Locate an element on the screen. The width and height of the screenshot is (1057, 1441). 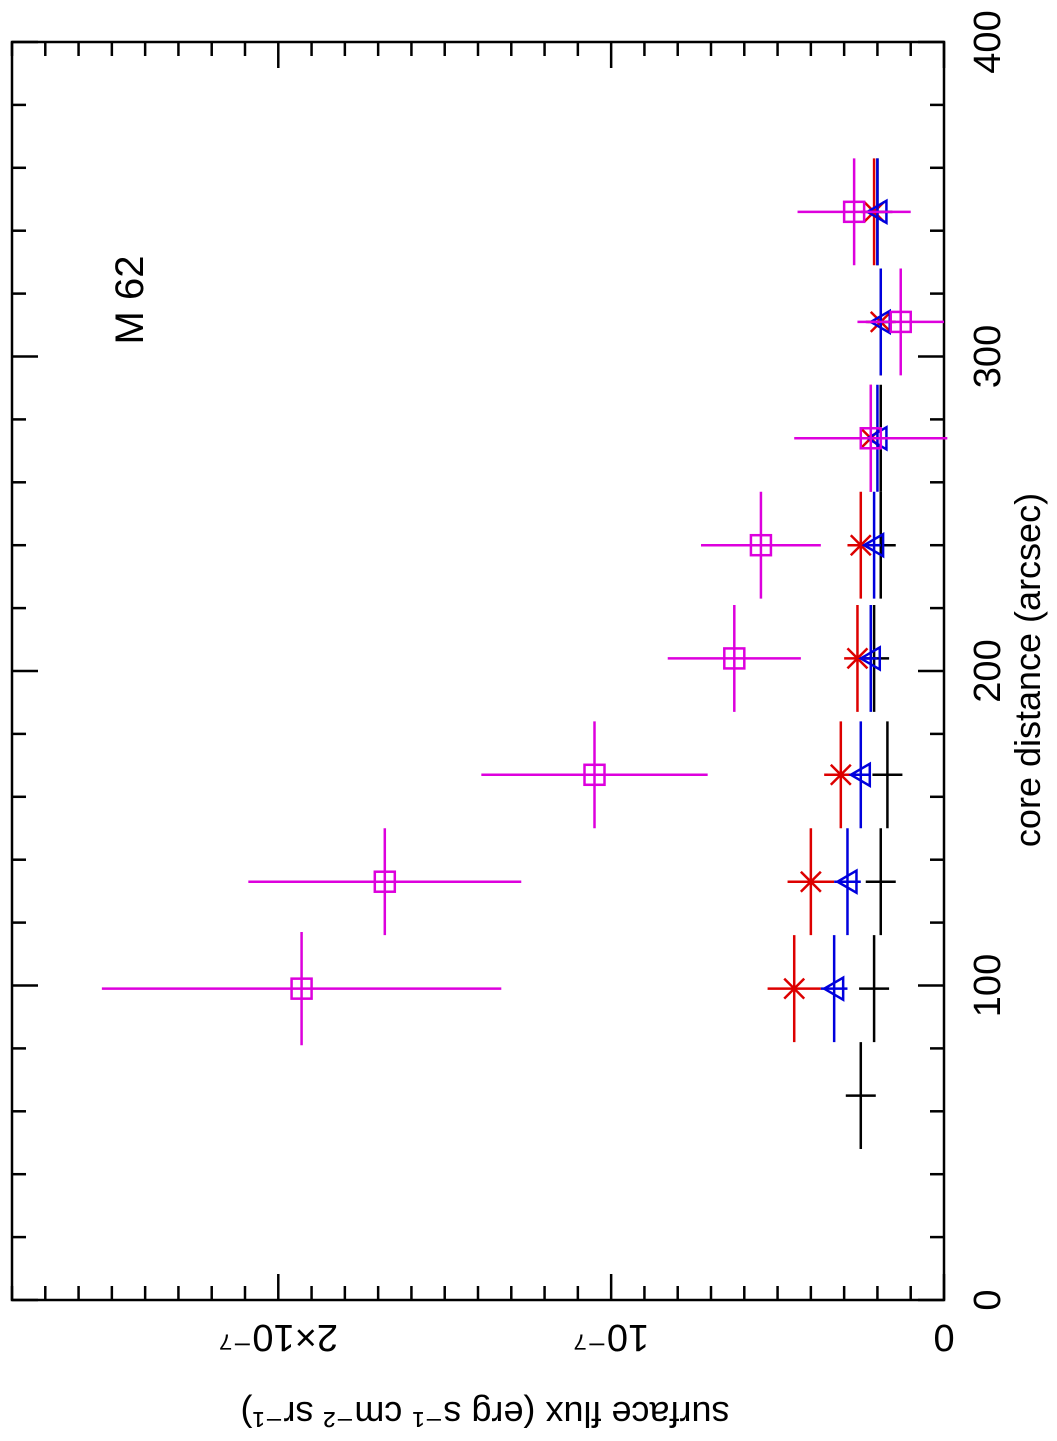
y-tick-label: 0 is located at coordinates (943, 1337).